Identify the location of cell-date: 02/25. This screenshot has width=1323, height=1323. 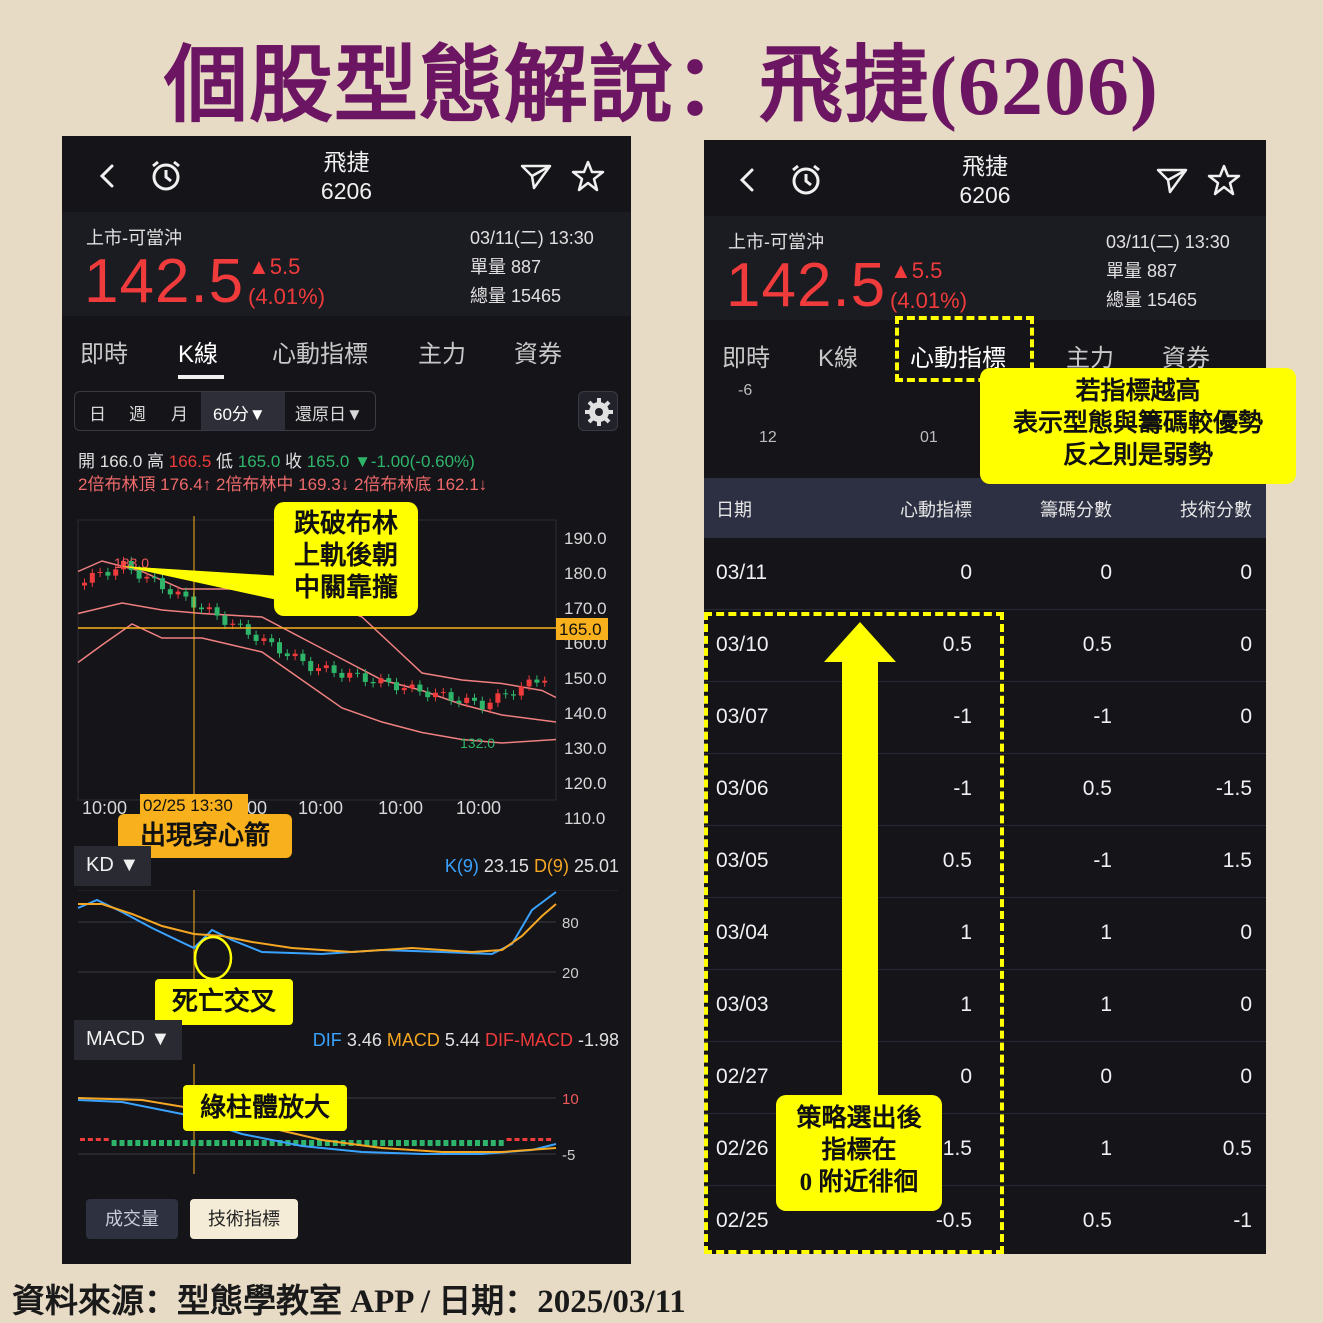
(742, 1220).